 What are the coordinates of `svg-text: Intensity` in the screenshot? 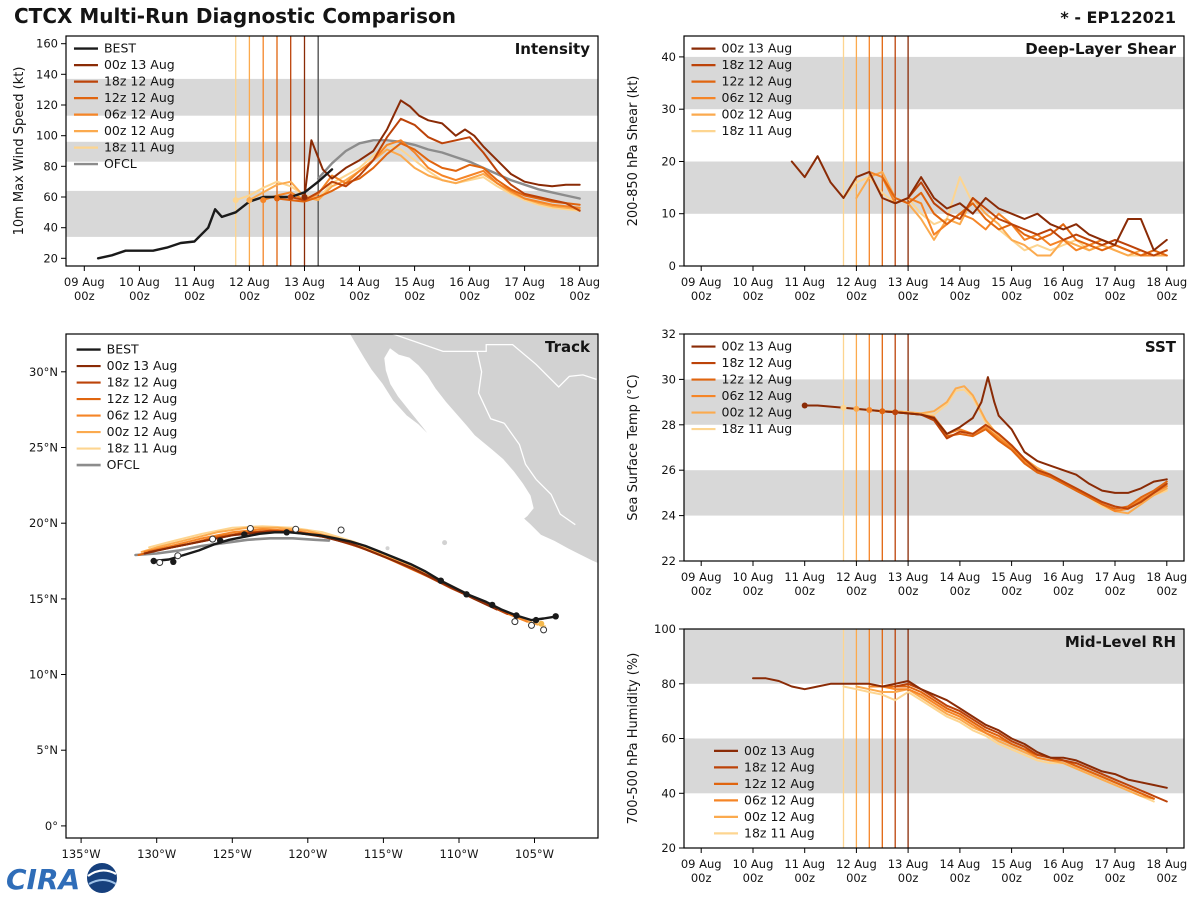 It's located at (553, 49).